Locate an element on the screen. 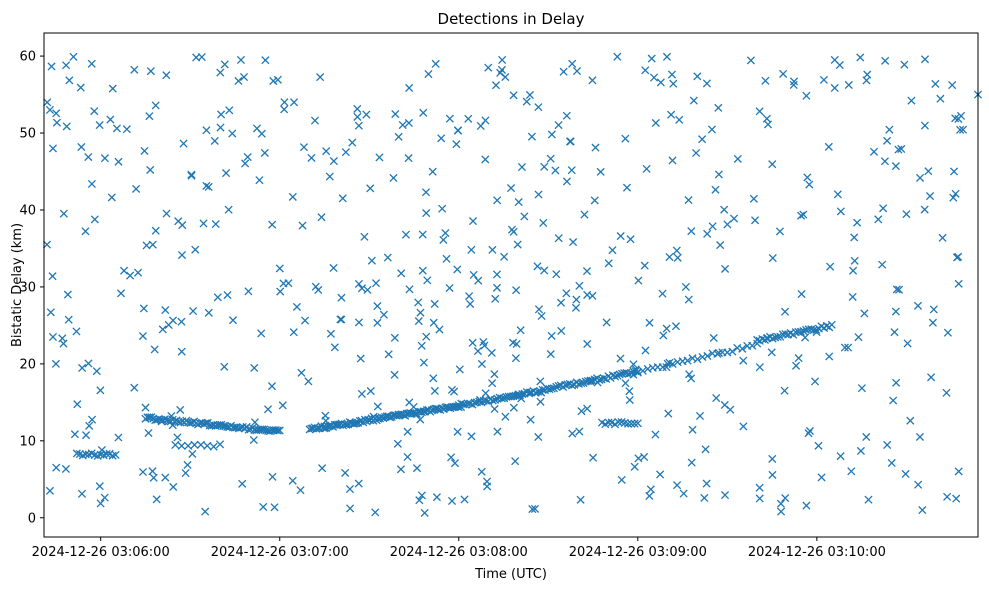 Image resolution: width=989 pixels, height=590 pixels. y-tick-label: 20 is located at coordinates (27, 364).